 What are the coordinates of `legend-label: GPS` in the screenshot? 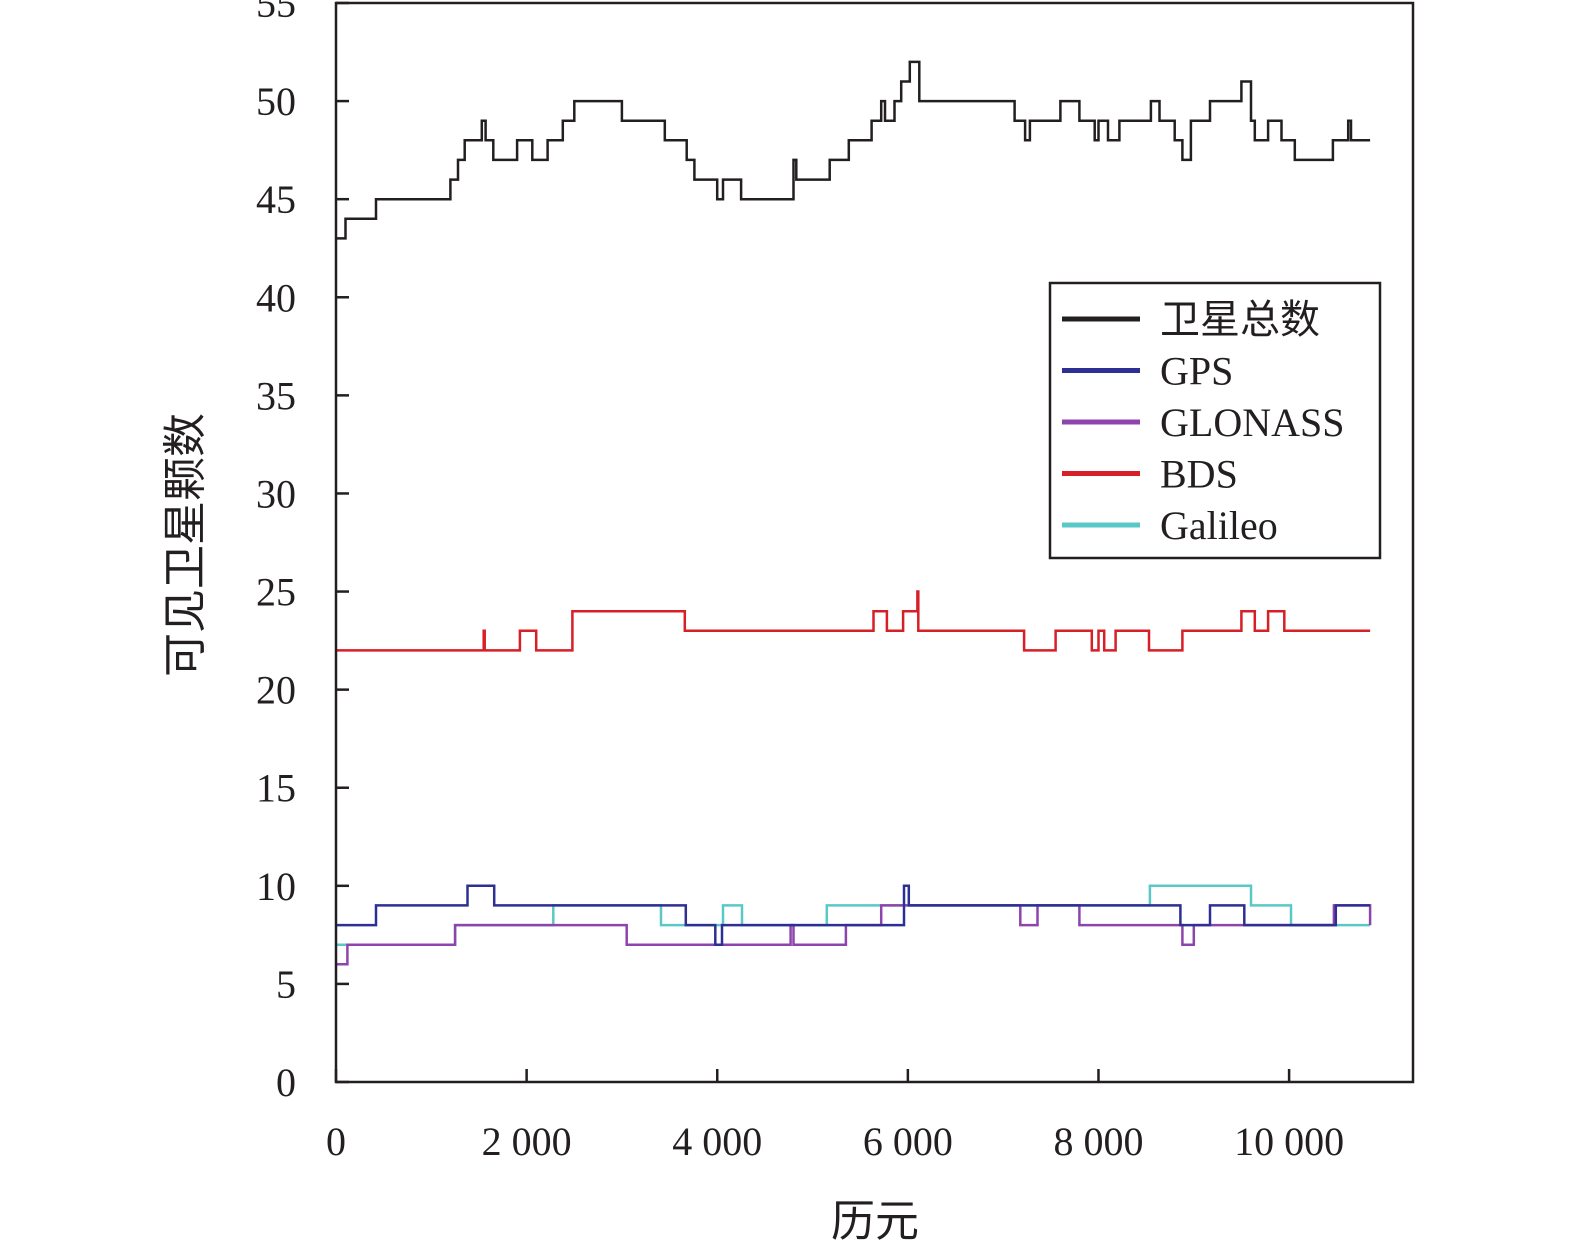 It's located at (1196, 371).